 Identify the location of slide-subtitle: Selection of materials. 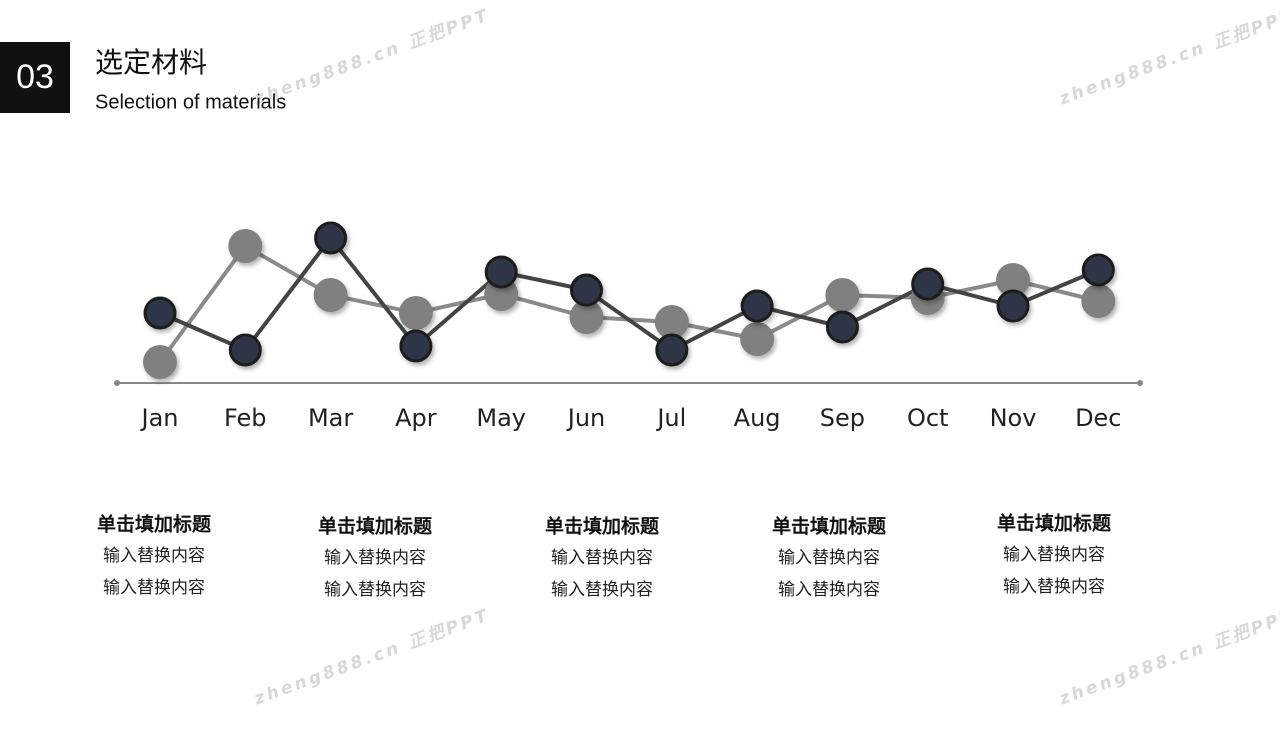
(190, 102).